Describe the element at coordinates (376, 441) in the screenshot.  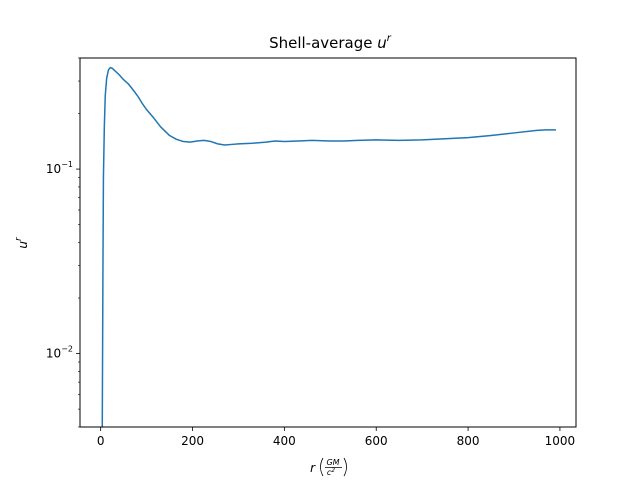
I see `x-tick-label: 600` at that location.